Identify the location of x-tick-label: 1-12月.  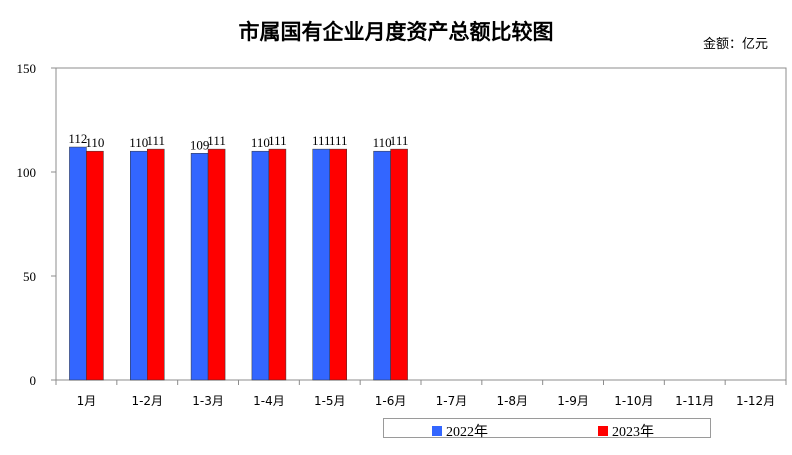
(755, 401).